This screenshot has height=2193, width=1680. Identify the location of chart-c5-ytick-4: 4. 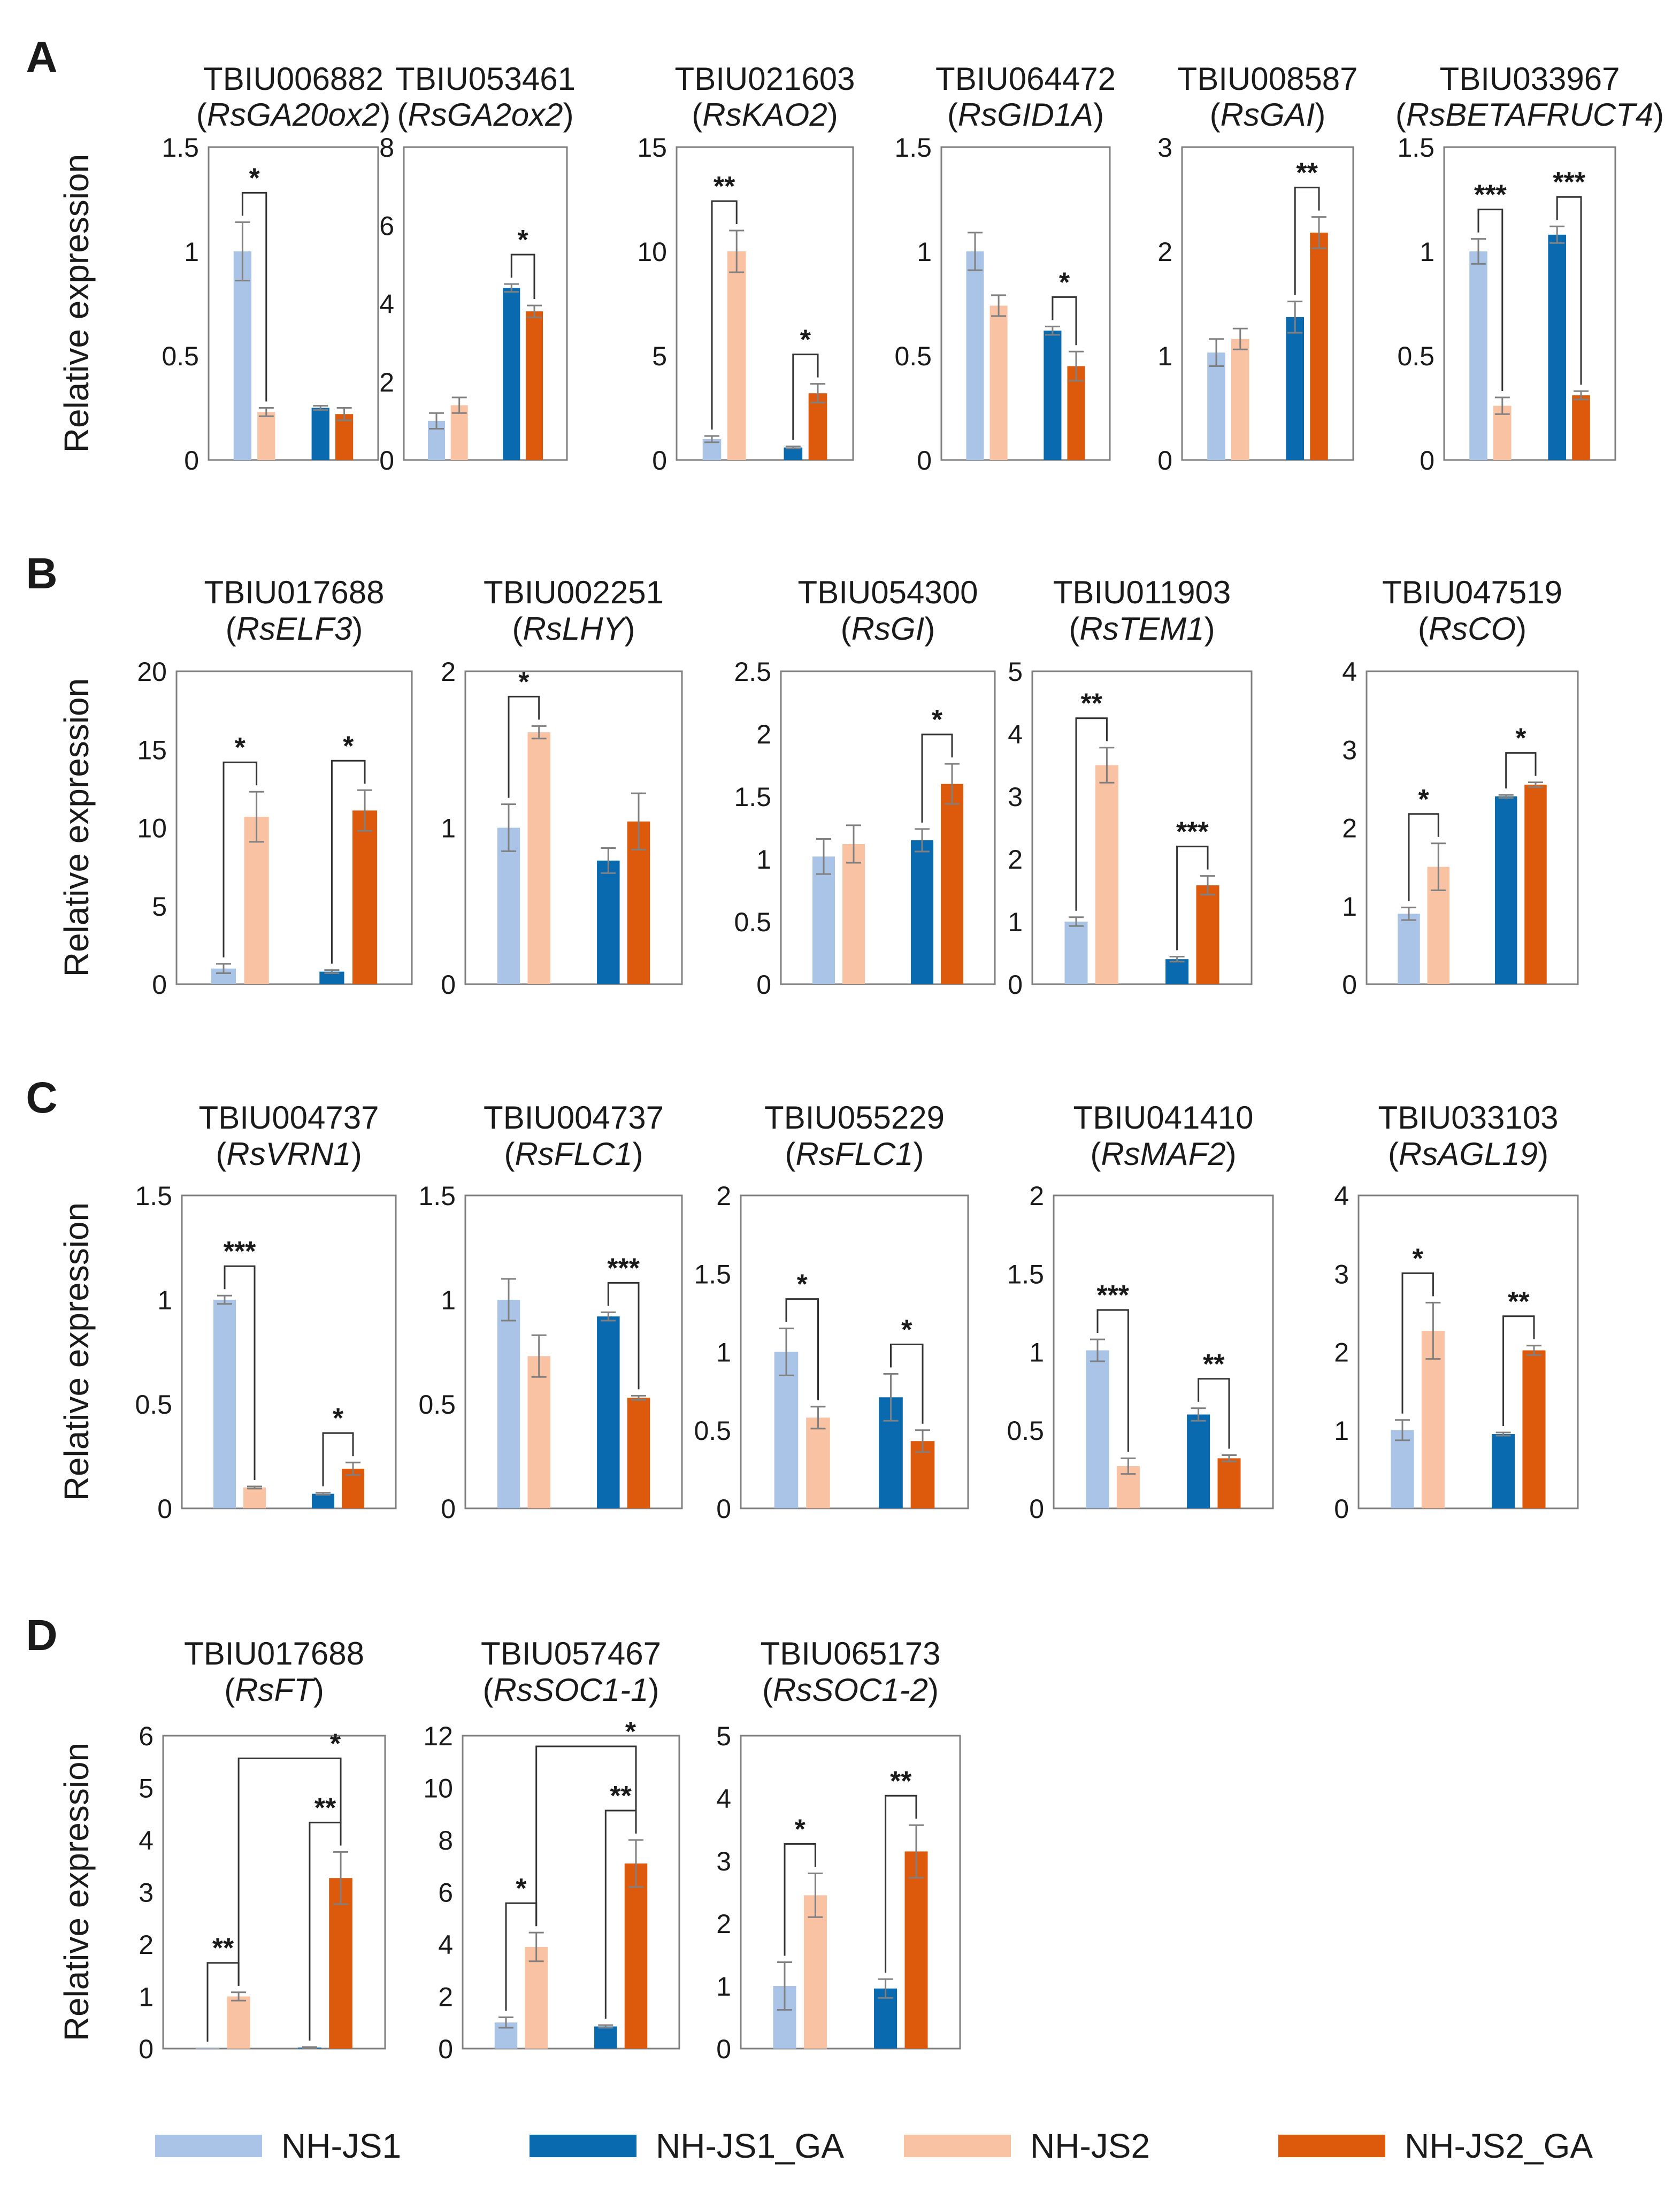
(1341, 1196).